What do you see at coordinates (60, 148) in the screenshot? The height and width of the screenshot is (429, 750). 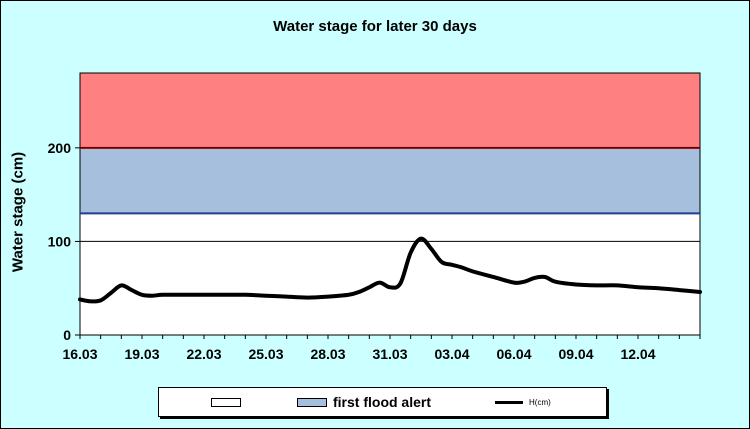 I see `y-tick-label: 200` at bounding box center [60, 148].